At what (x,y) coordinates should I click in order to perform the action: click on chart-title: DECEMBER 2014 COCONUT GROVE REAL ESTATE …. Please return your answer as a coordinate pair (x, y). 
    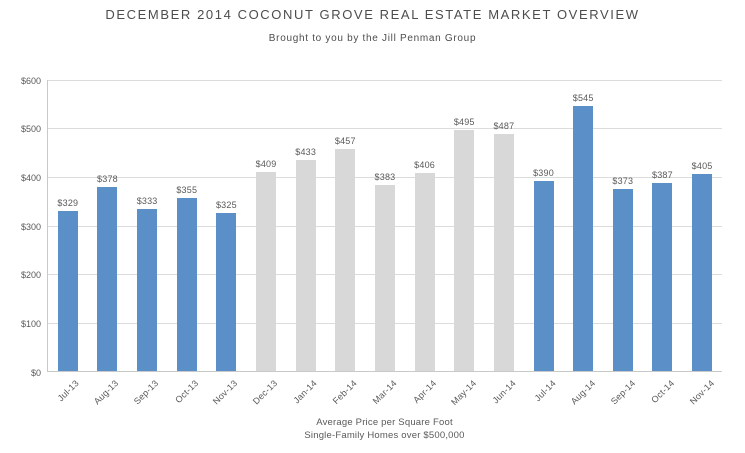
    Looking at the image, I should click on (372, 14).